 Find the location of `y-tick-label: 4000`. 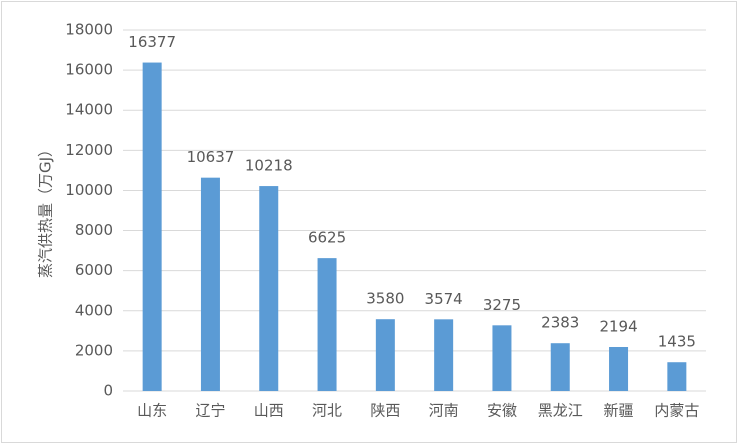

y-tick-label: 4000 is located at coordinates (94, 310).